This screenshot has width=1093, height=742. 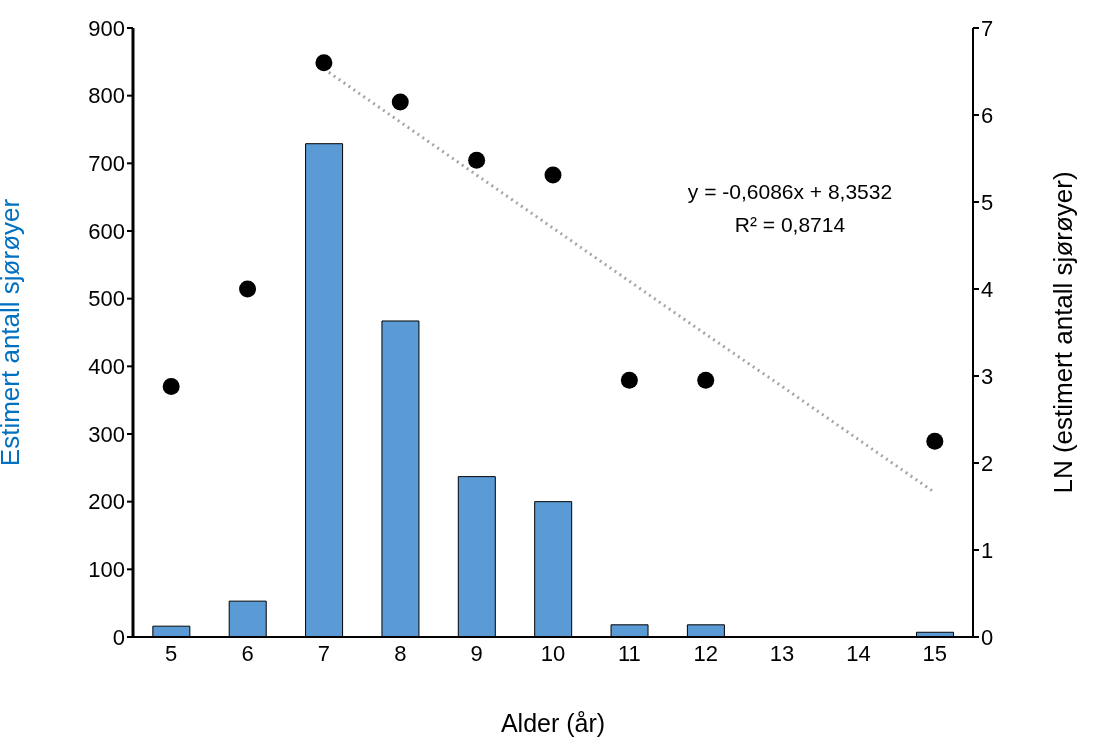 What do you see at coordinates (106, 231) in the screenshot?
I see `y-tick-label: 600` at bounding box center [106, 231].